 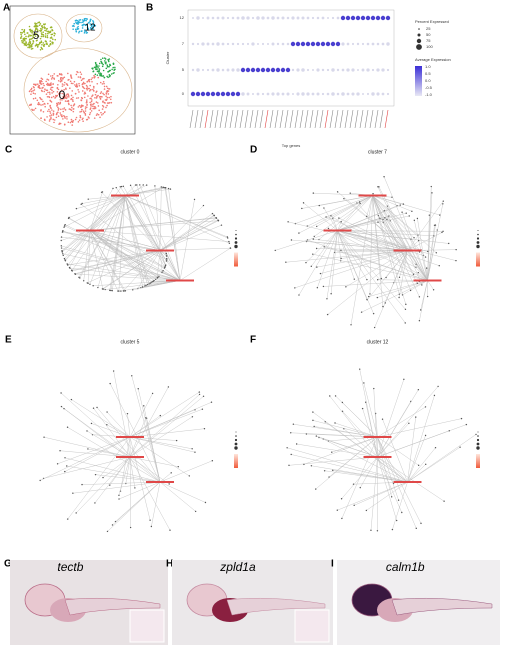 I want to click on gene-name: tectb, so click(x=70, y=567).